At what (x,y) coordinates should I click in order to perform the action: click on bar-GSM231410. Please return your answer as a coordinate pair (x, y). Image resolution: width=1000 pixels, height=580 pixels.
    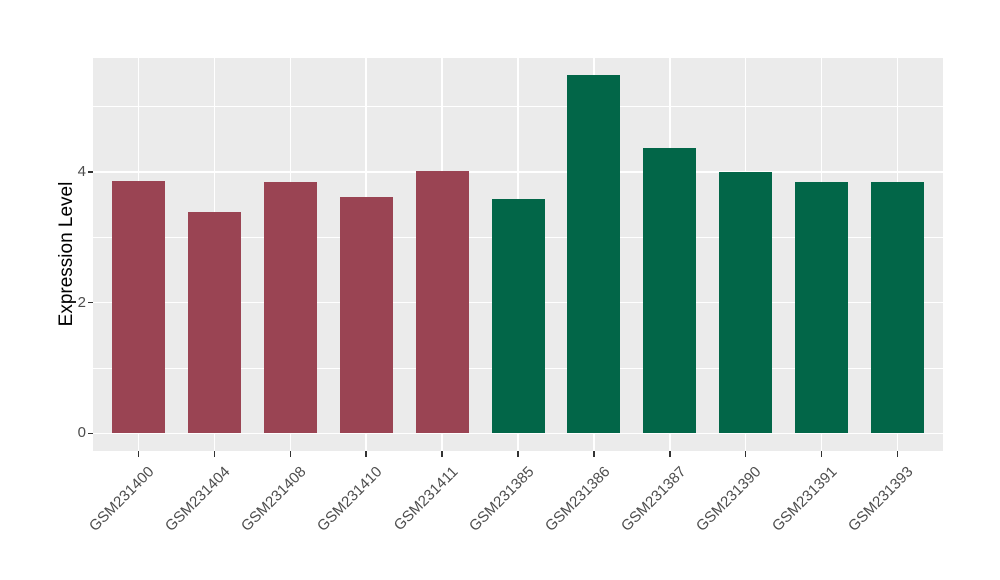
    Looking at the image, I should click on (366, 315).